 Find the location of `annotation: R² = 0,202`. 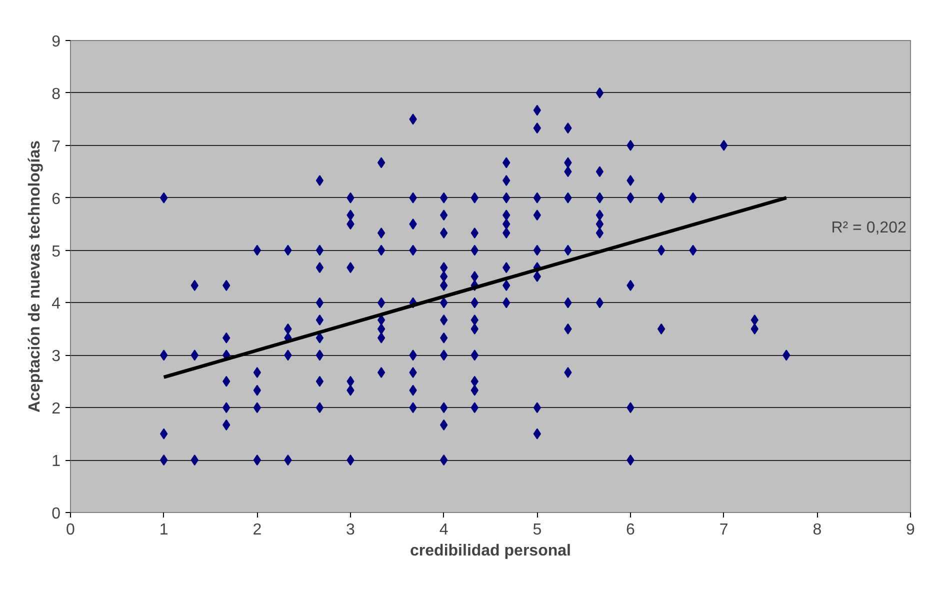

annotation: R² = 0,202 is located at coordinates (868, 227).